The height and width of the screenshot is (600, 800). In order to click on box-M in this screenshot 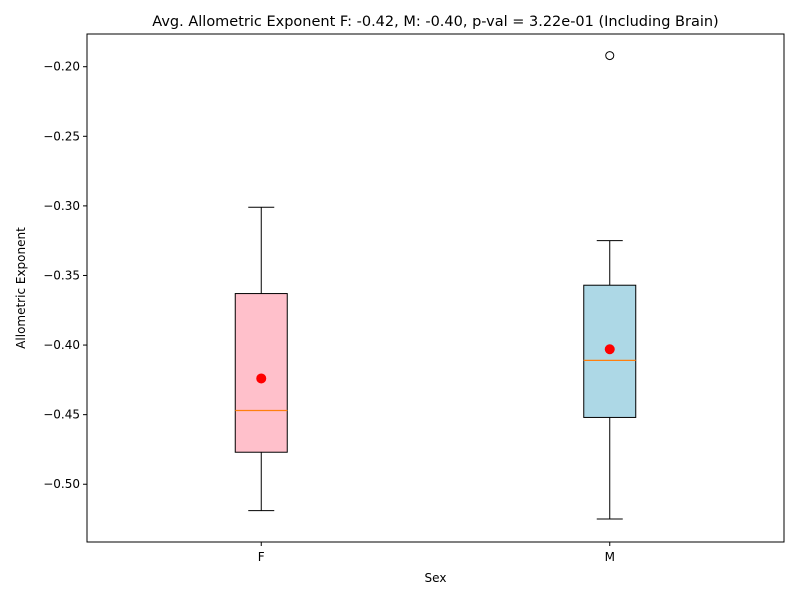, I will do `click(610, 285)`.